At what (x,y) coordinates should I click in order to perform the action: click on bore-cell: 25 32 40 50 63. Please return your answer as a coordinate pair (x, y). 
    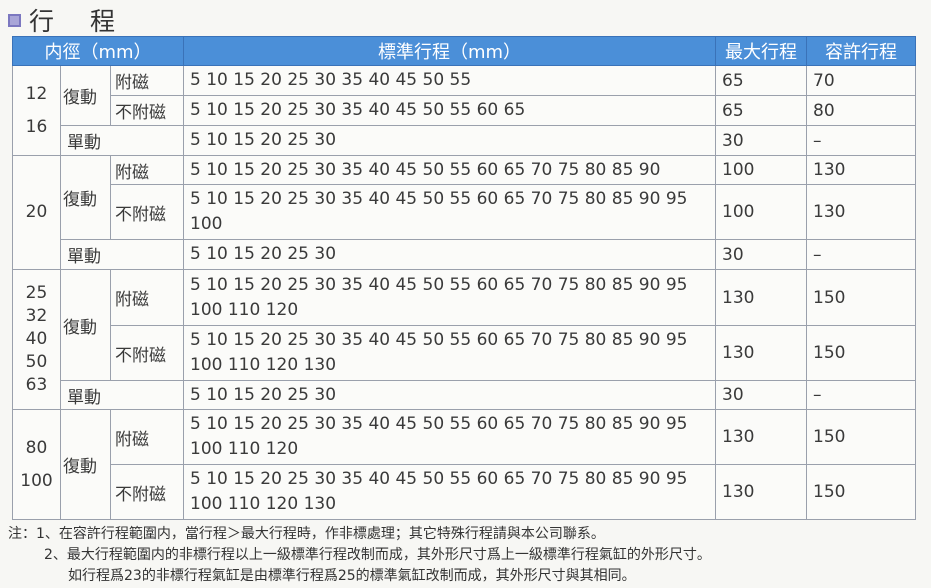
    Looking at the image, I should click on (36, 339).